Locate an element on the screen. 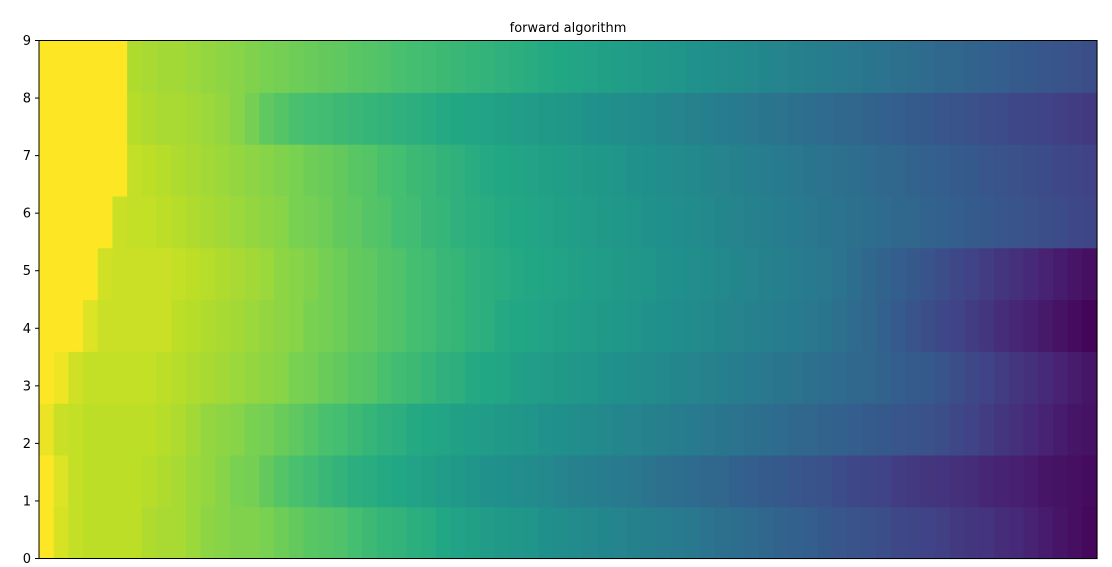 Image resolution: width=1112 pixels, height=567 pixels. y-tick-label: 0 is located at coordinates (27, 559).